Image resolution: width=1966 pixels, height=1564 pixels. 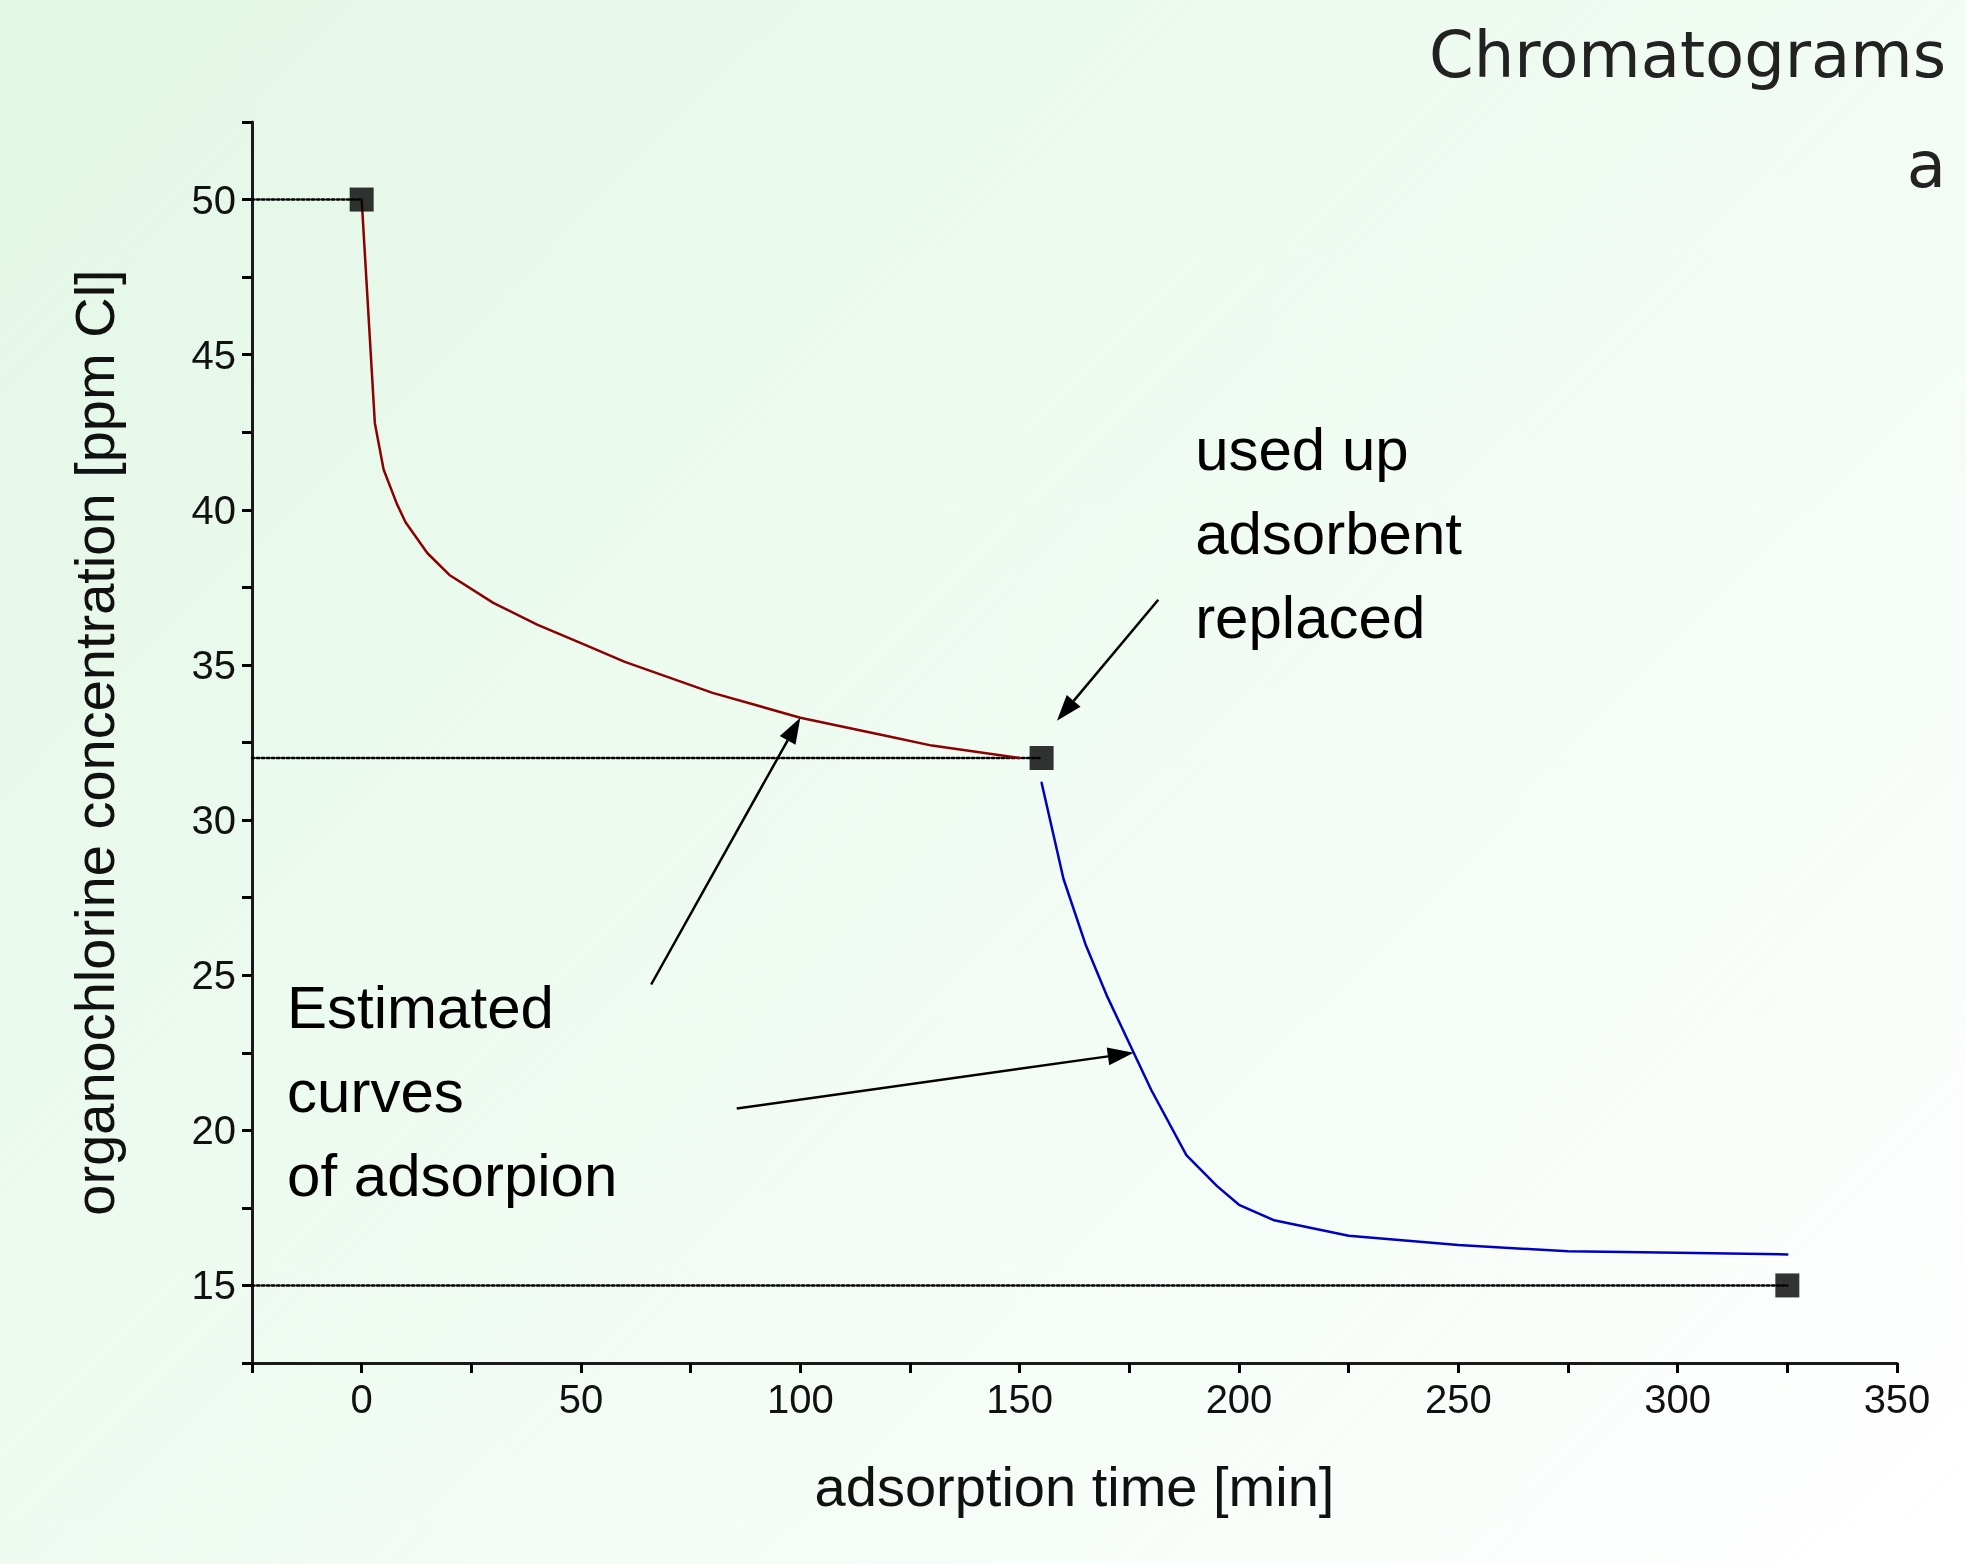 What do you see at coordinates (581, 1399) in the screenshot?
I see `x-tick-label: 50` at bounding box center [581, 1399].